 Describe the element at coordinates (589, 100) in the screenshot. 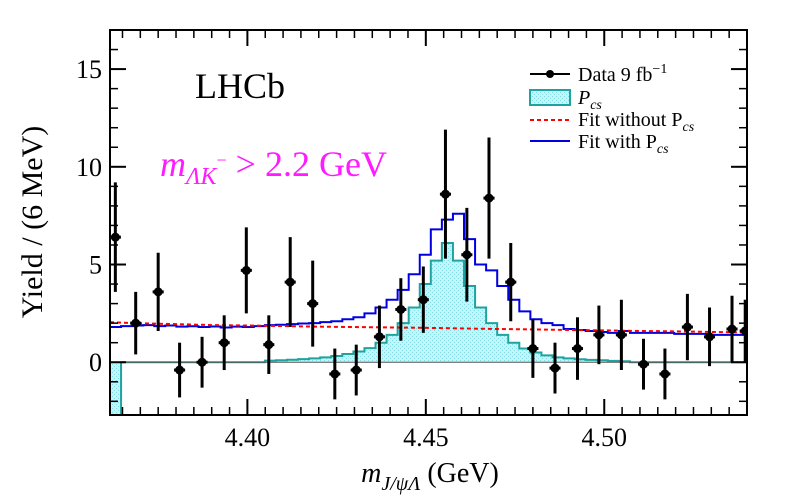

I see `legend-pcs-label: Pcs` at that location.